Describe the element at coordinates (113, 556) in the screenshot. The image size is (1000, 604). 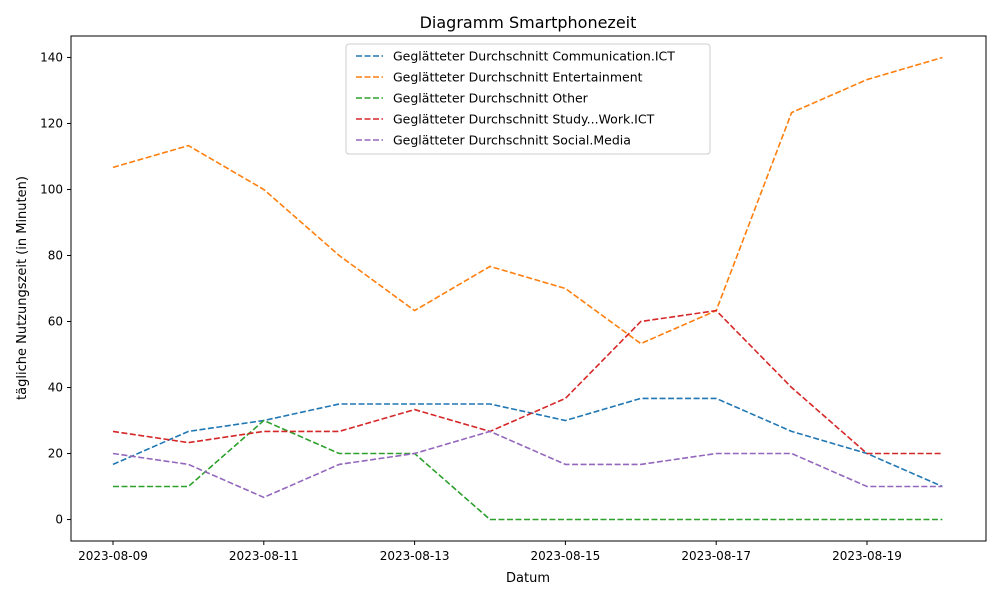
I see `x-tick-label: 2023-08-09` at that location.